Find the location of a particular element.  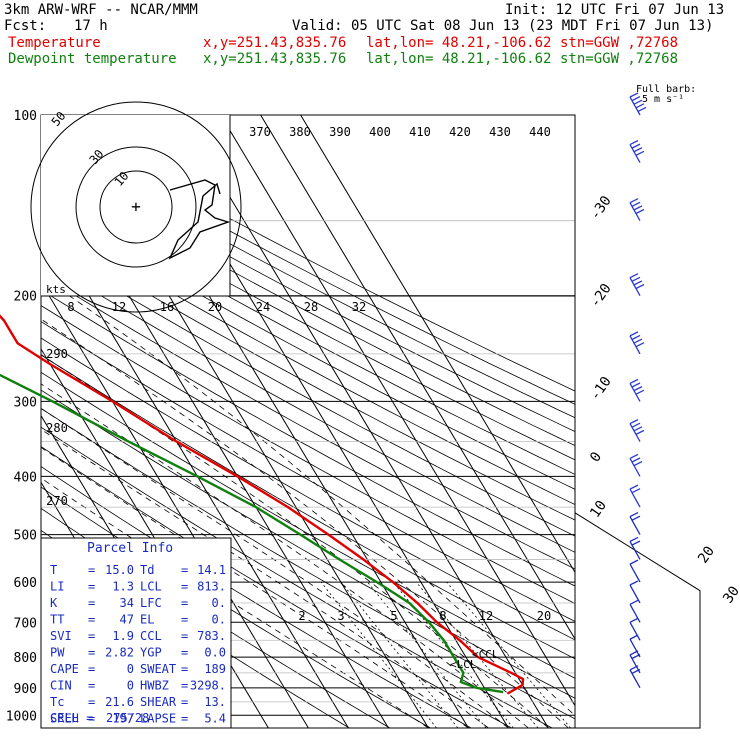

parcel-field-value: 1.9 is located at coordinates (123, 636).